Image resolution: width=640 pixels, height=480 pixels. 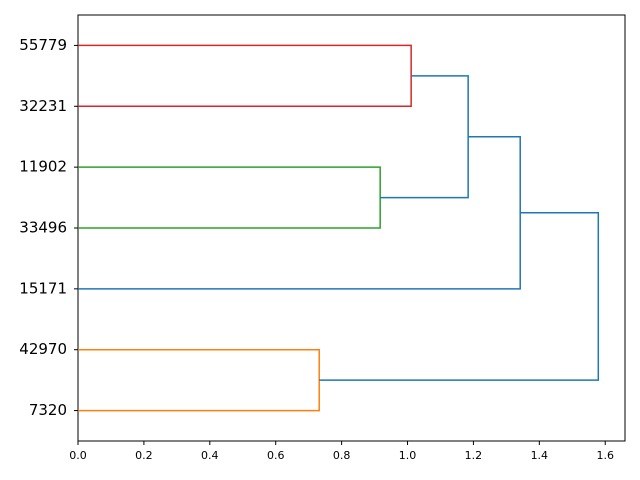 What do you see at coordinates (43, 228) in the screenshot?
I see `leaf-label: 33496` at bounding box center [43, 228].